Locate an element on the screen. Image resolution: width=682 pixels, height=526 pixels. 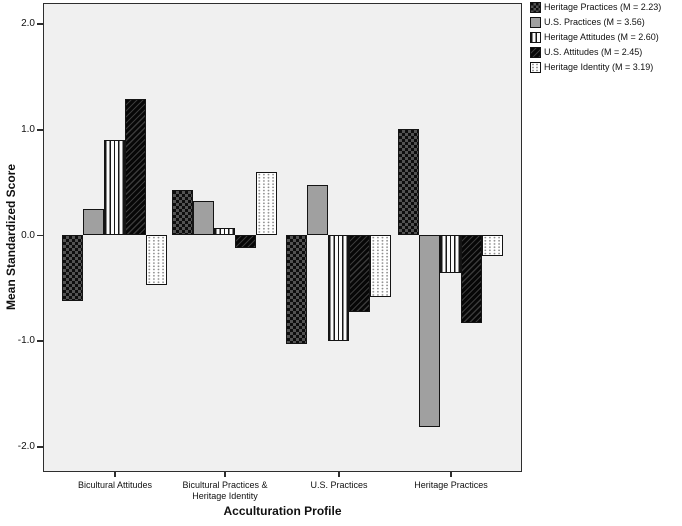
legend-item: U.S. Practices (M = 3.56) is located at coordinates (595, 22).